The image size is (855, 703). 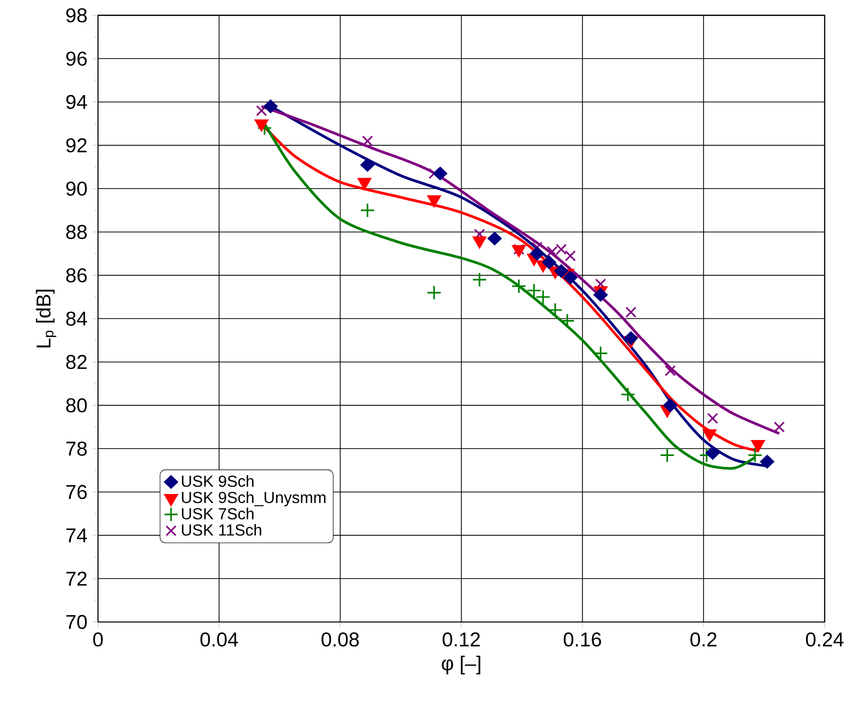 I want to click on x-tick-label: 0.16, so click(x=583, y=639).